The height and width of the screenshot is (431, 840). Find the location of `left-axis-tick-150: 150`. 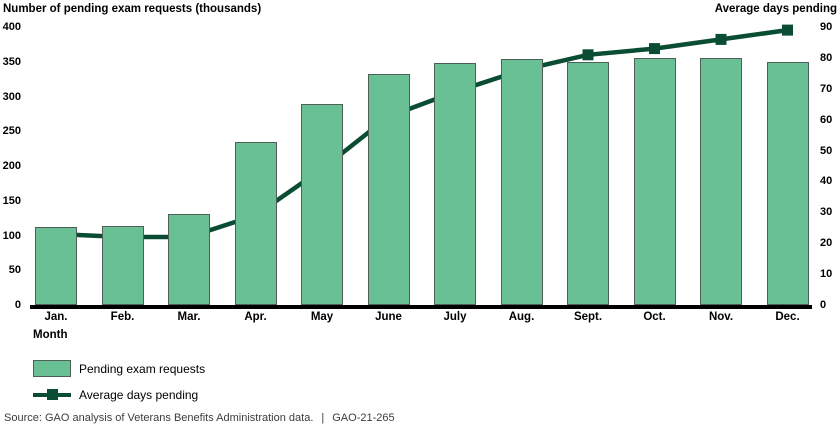

left-axis-tick-150: 150 is located at coordinates (11, 200).